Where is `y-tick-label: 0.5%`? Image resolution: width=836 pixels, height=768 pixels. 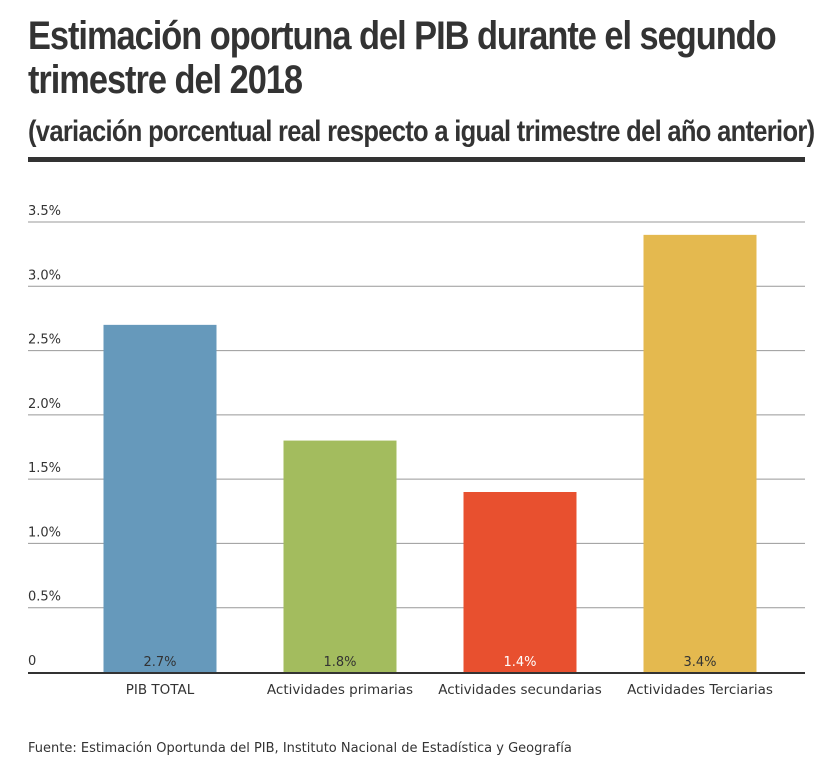
y-tick-label: 0.5% is located at coordinates (44, 597).